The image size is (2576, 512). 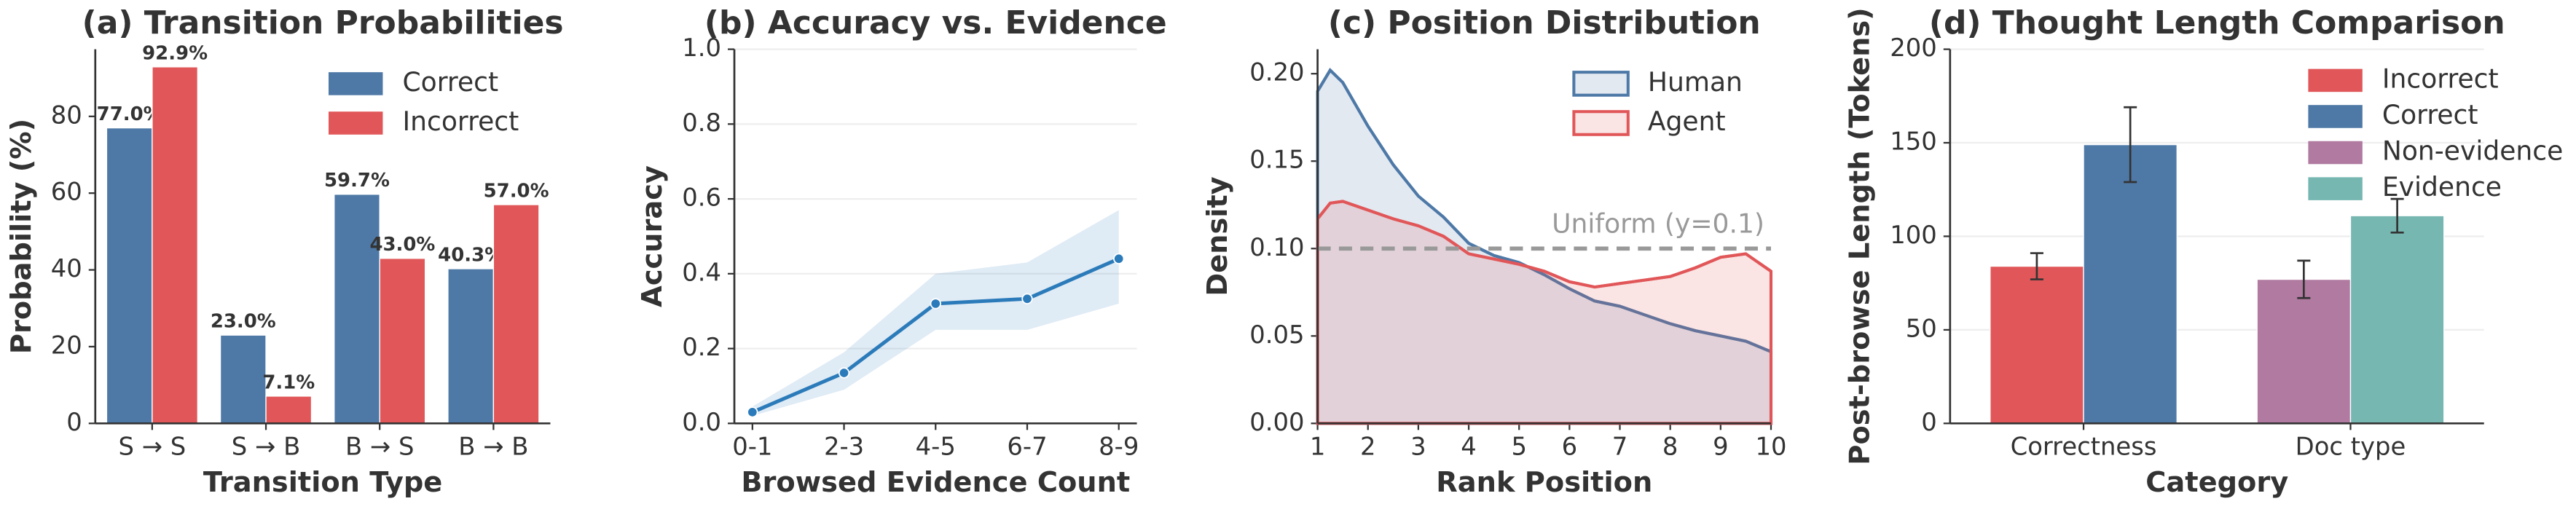 I want to click on x-axis-label: Category, so click(x=2216, y=482).